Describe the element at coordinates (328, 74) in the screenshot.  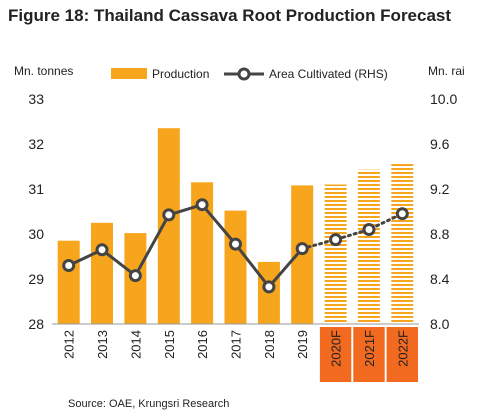
I see `legend-area-label: Area Cultivated (RHS)` at that location.